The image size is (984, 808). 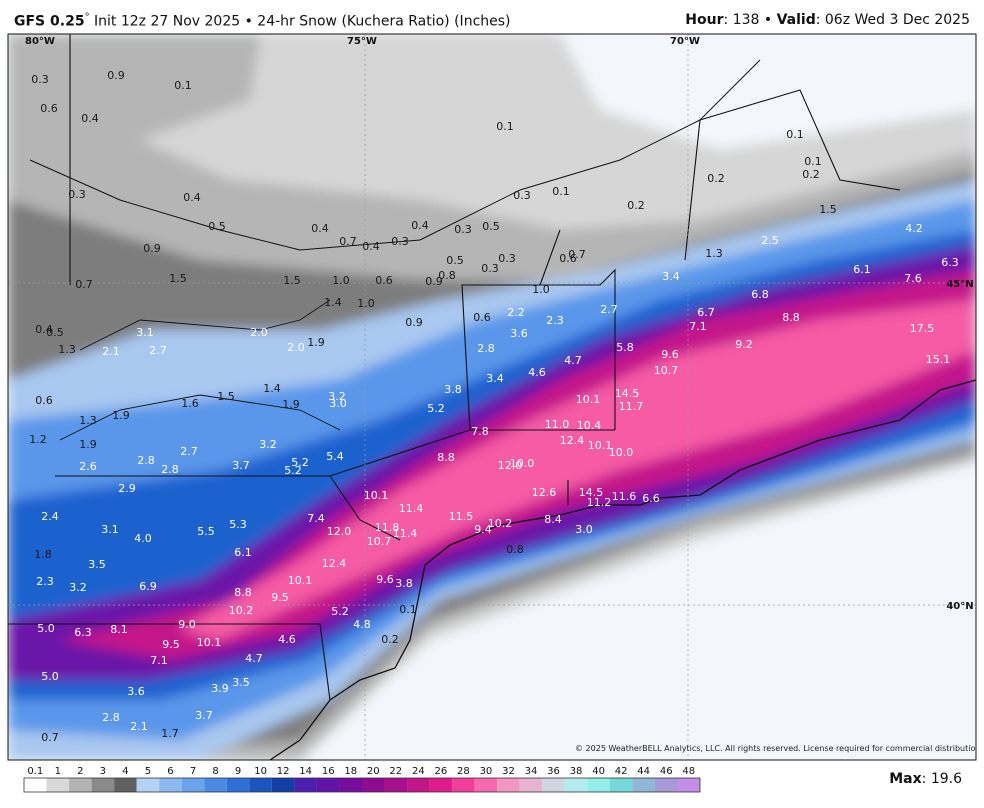 What do you see at coordinates (651, 498) in the screenshot?
I see `snow-amount: 6.6` at bounding box center [651, 498].